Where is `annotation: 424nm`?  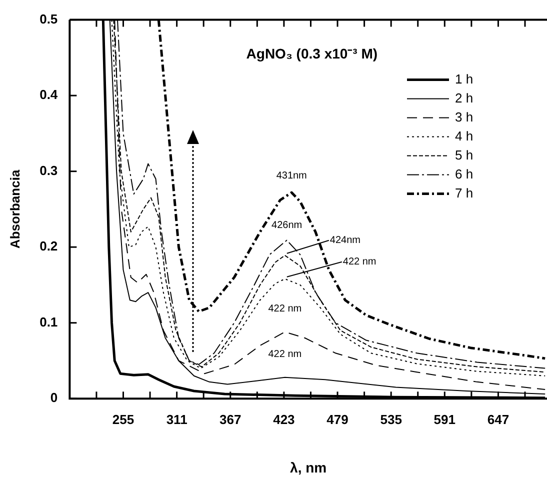
annotation: 424nm is located at coordinates (345, 240).